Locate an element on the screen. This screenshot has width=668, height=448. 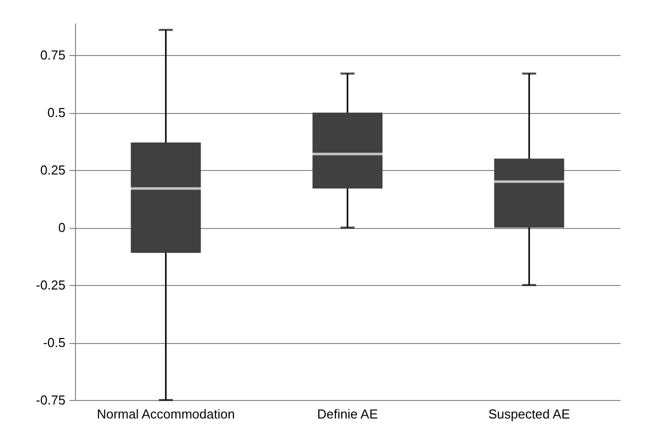
x-tick-label: Definie AE is located at coordinates (347, 414).